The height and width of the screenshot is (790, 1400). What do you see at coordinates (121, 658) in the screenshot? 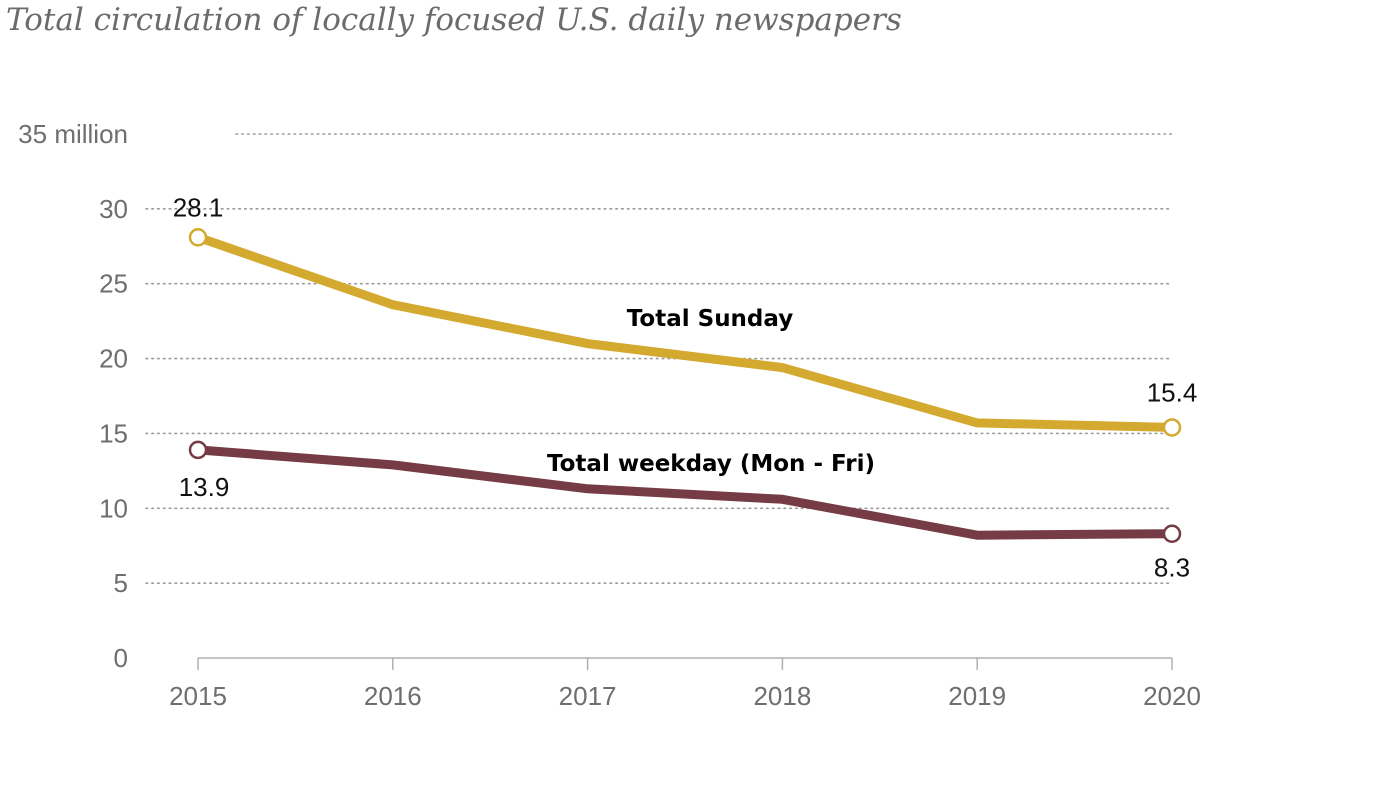
I see `y-tick-label: 0` at bounding box center [121, 658].